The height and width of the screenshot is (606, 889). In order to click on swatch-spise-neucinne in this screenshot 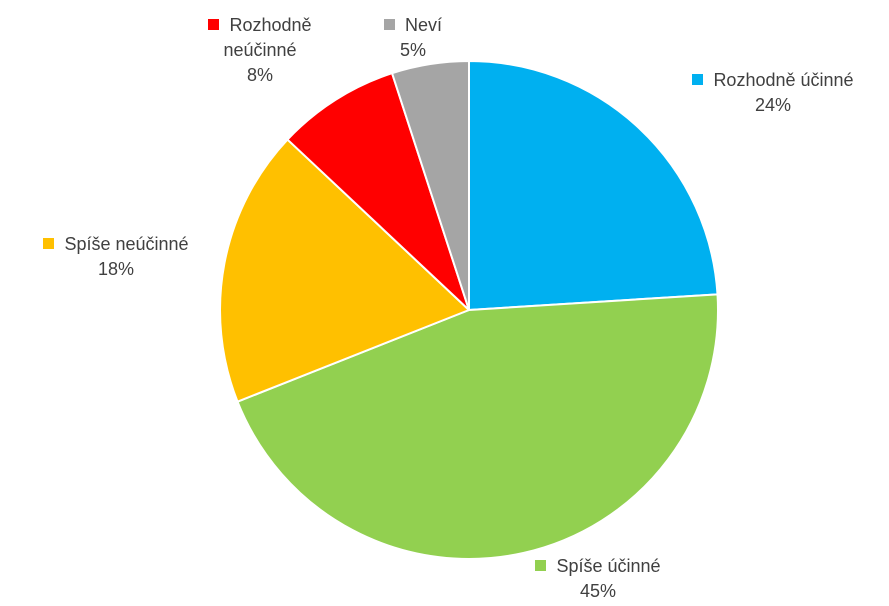, I will do `click(49, 243)`.